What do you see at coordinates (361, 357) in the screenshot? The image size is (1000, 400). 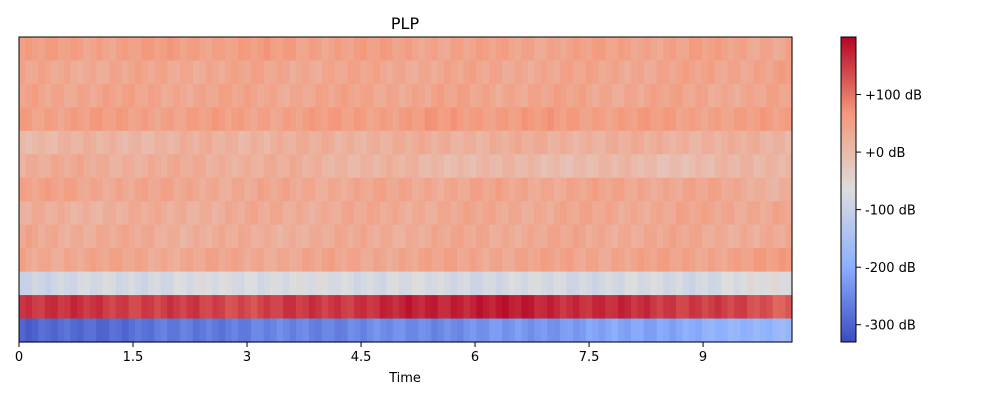 I see `x-tick-label: 4.5` at bounding box center [361, 357].